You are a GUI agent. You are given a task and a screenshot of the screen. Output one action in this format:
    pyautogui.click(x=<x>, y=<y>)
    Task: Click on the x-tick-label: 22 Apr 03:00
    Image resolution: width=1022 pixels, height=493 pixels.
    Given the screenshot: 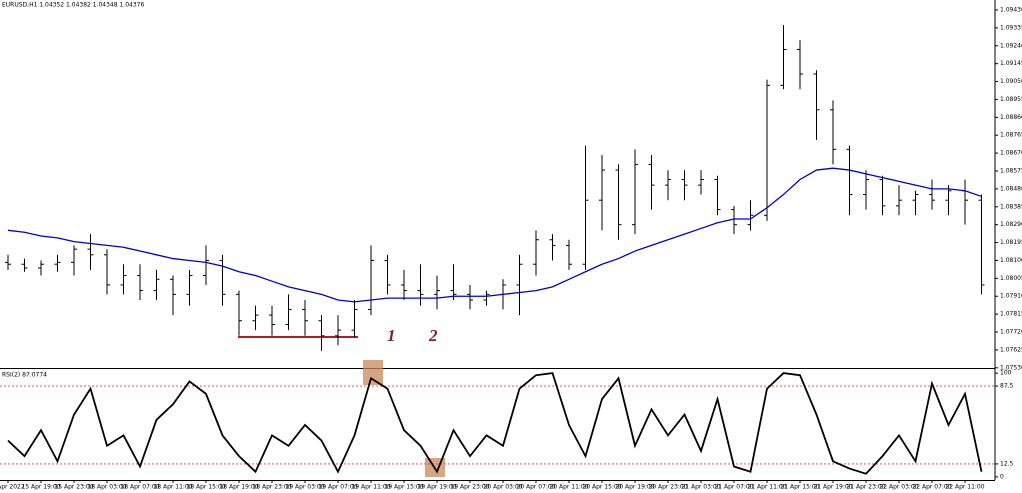 What is the action you would take?
    pyautogui.click(x=898, y=487)
    